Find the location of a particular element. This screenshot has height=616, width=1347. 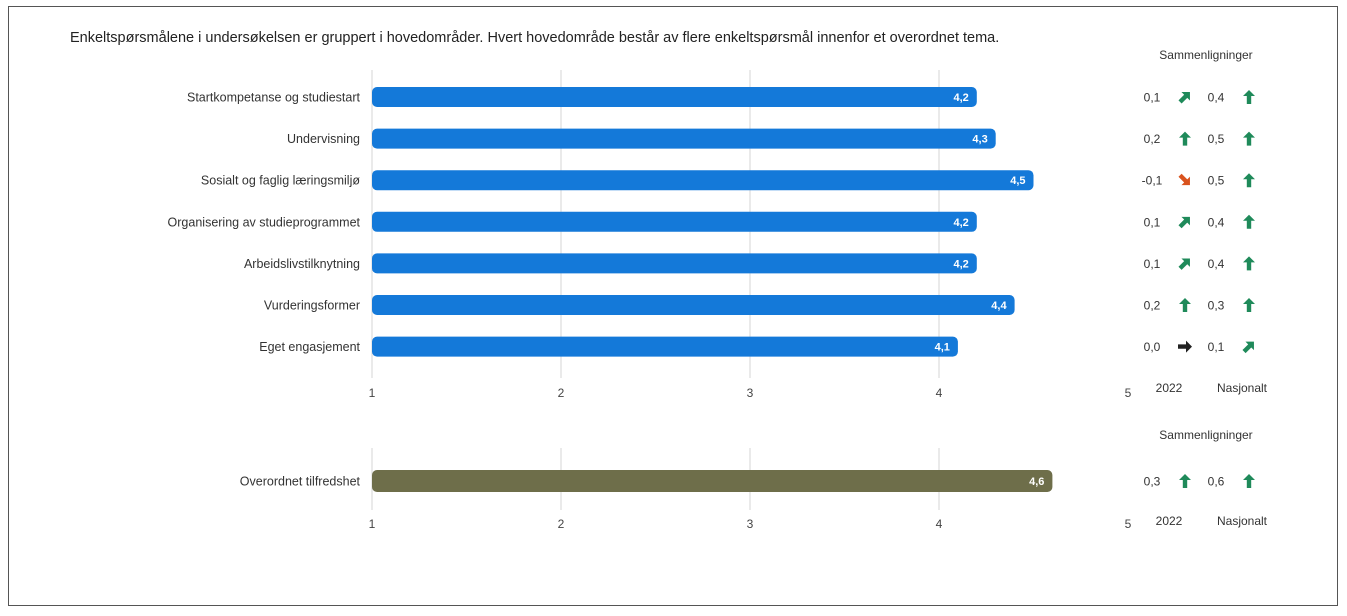

comparisons-header-0: Sammenligninger is located at coordinates (1205, 55).